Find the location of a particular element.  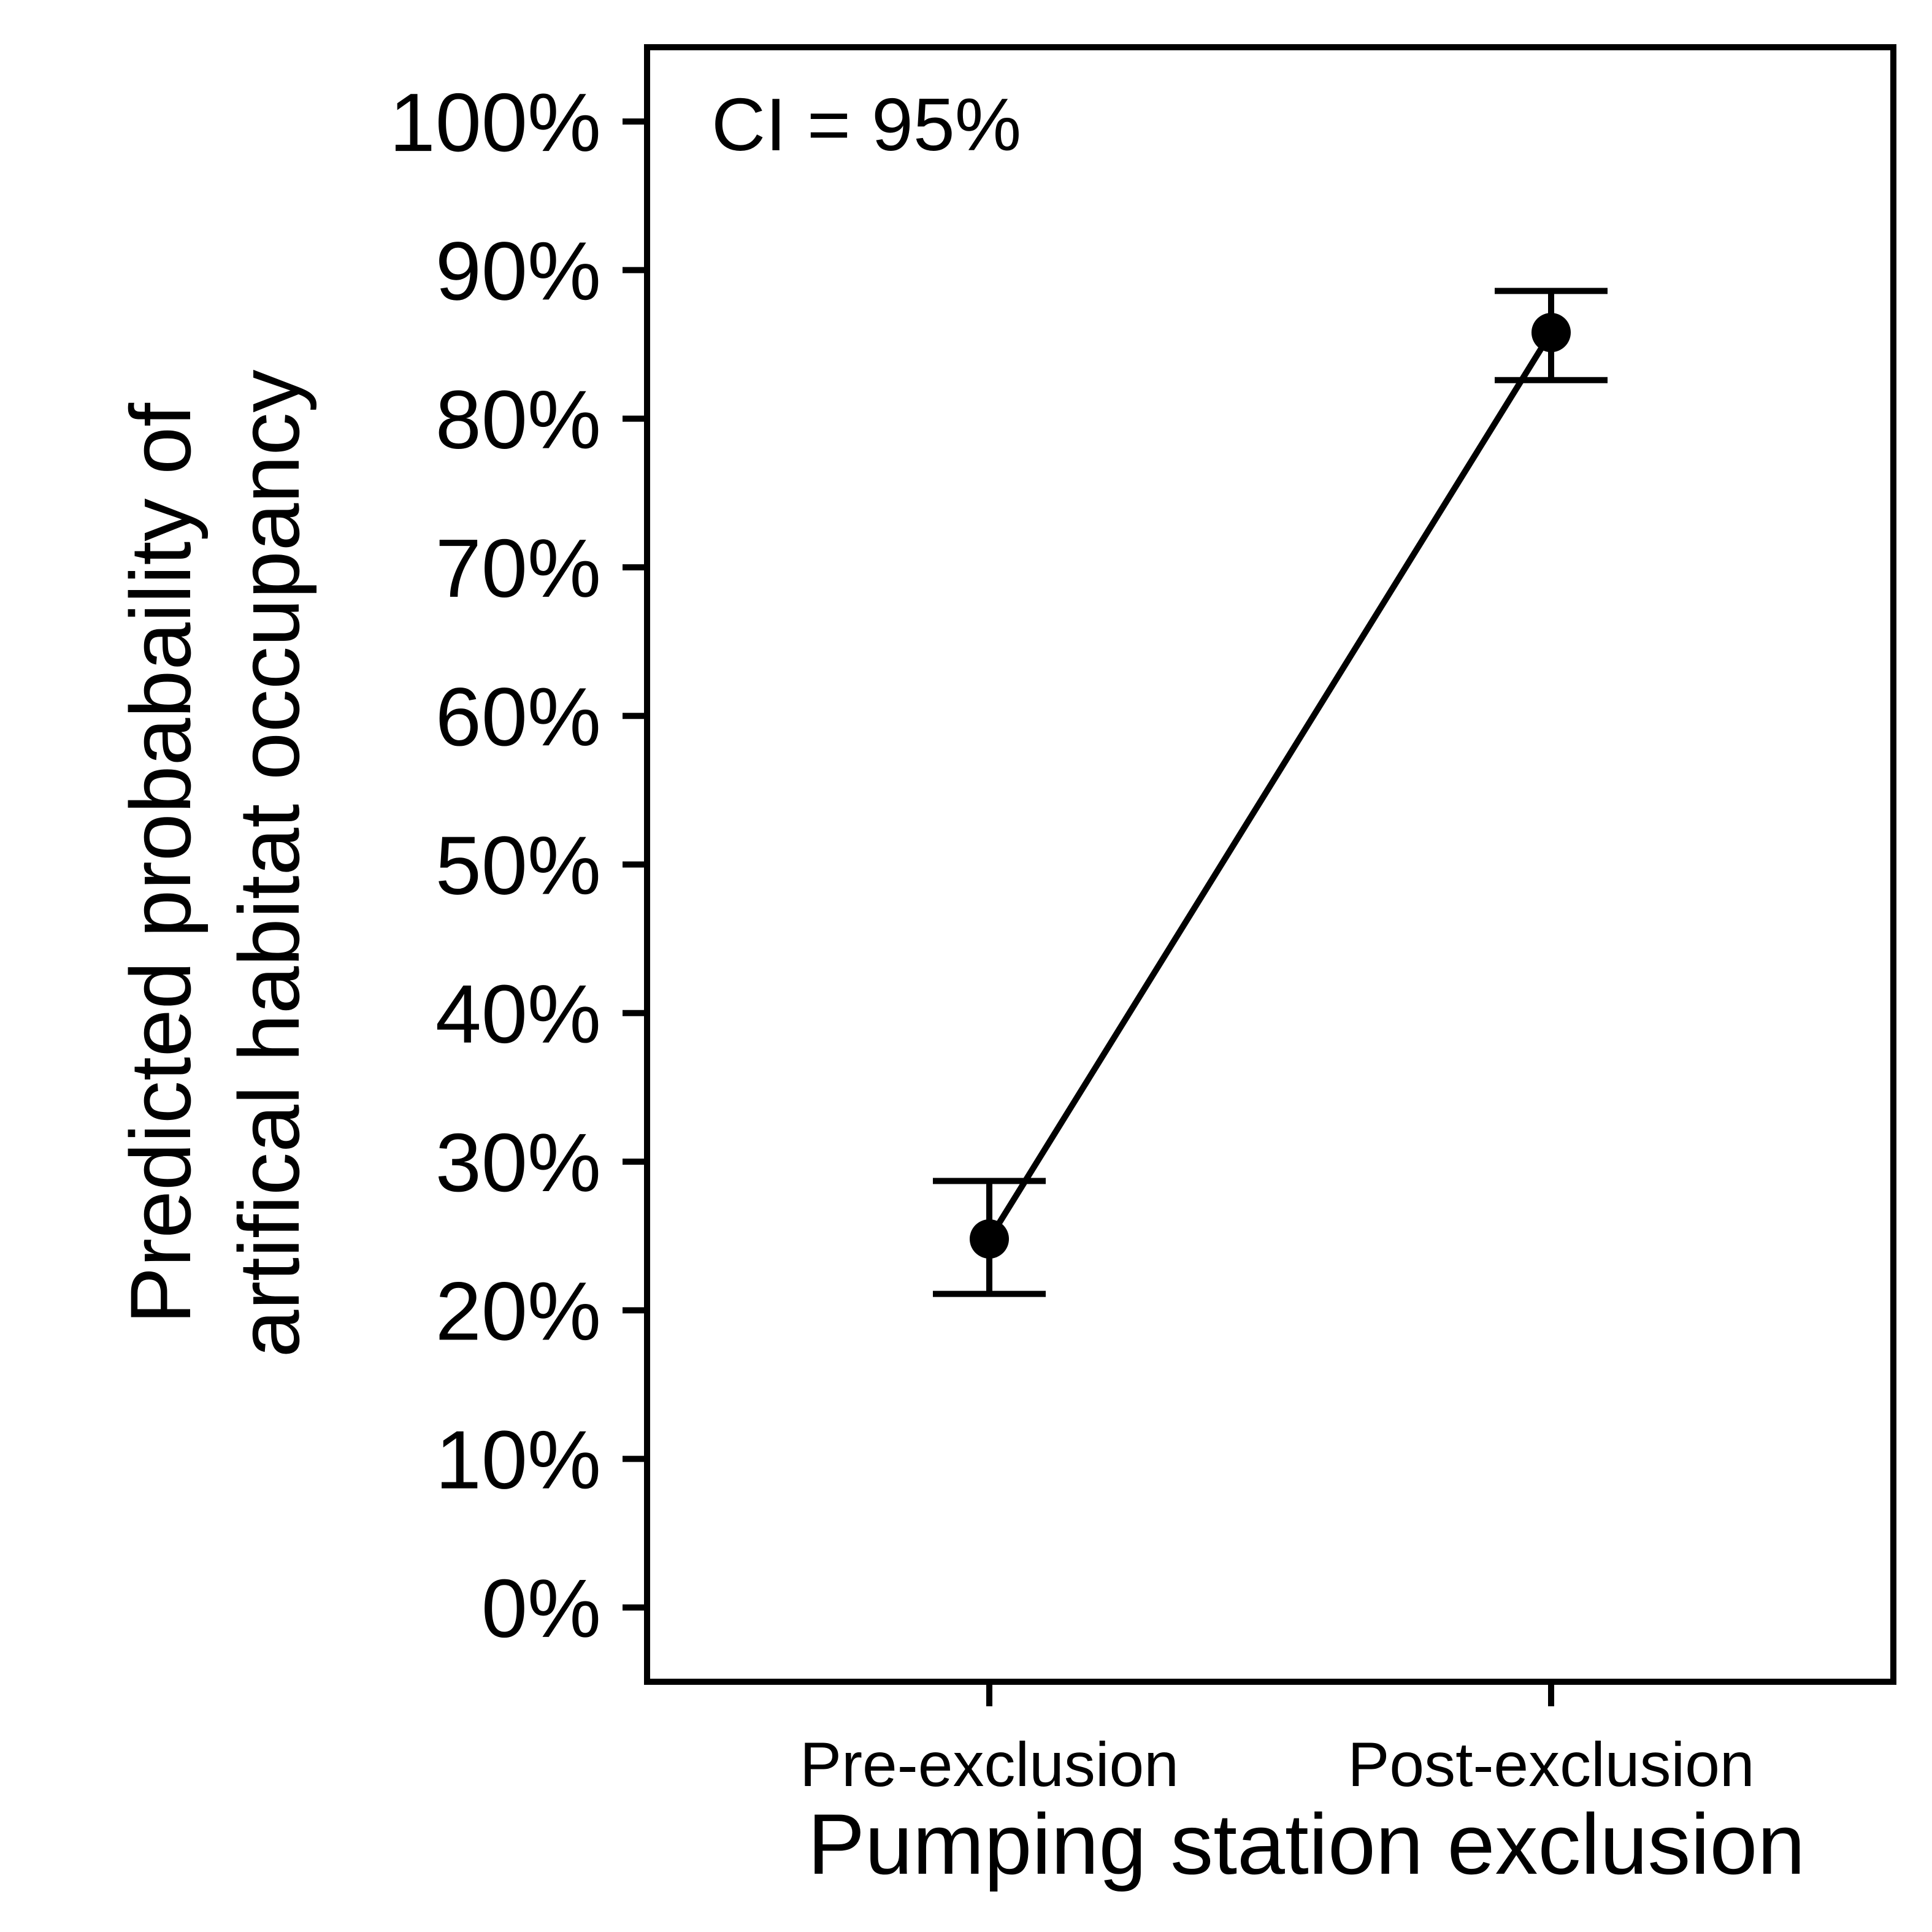

y-axis-title-line2: artifical habitat occupancy is located at coordinates (269, 864).